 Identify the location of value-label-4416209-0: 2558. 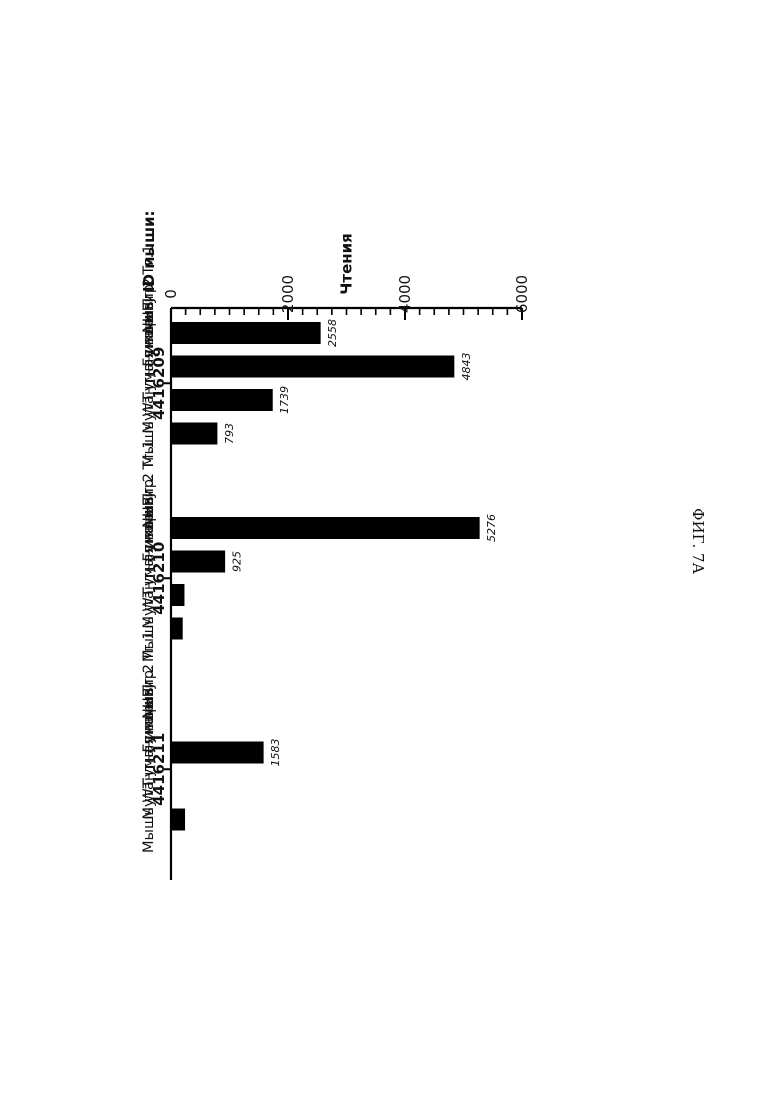
(332, 333).